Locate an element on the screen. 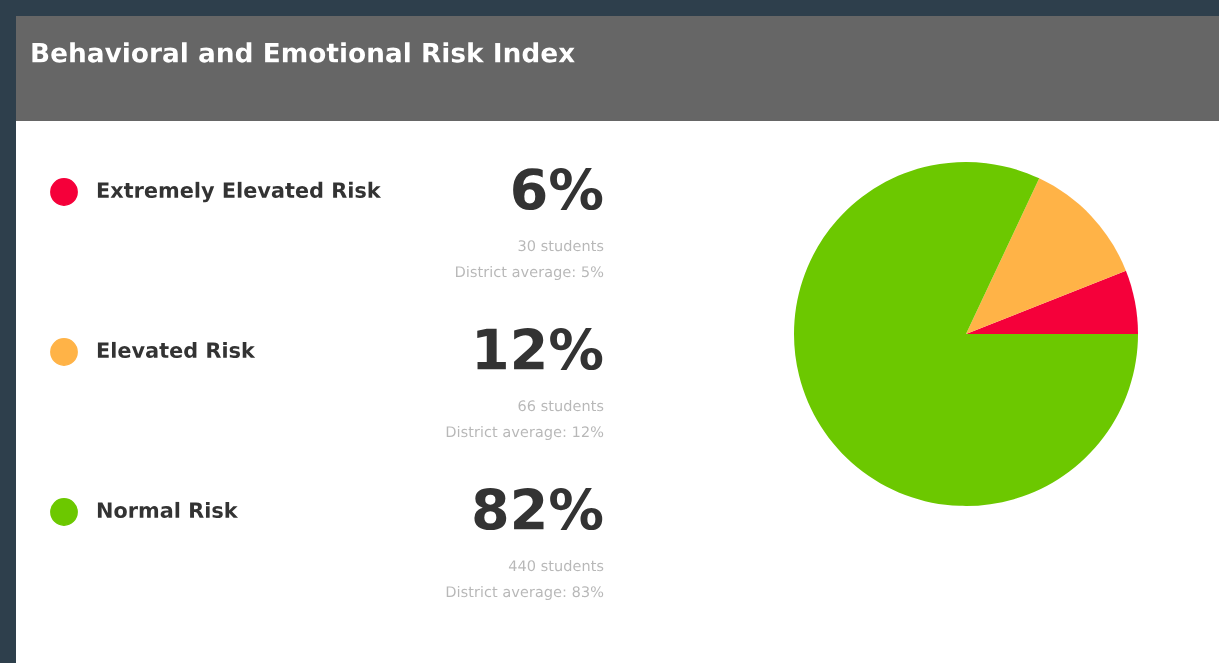 The width and height of the screenshot is (1219, 663). data-label: 82% is located at coordinates (538, 509).